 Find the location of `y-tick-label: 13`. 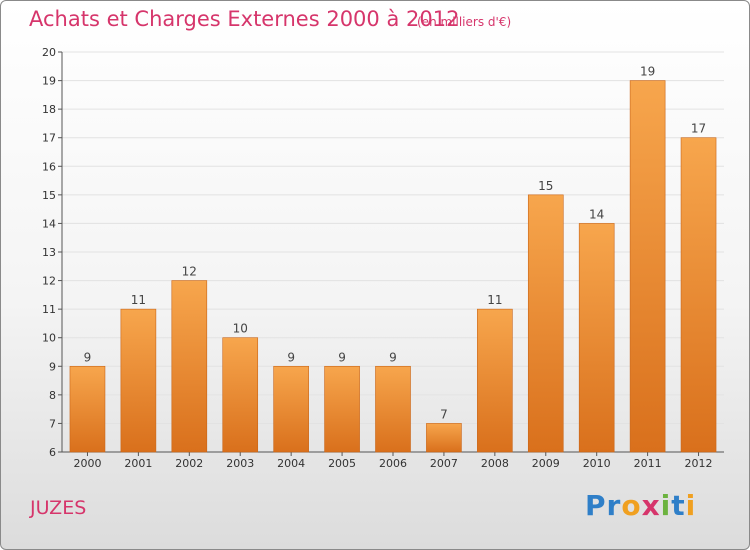

y-tick-label: 13 is located at coordinates (49, 252).